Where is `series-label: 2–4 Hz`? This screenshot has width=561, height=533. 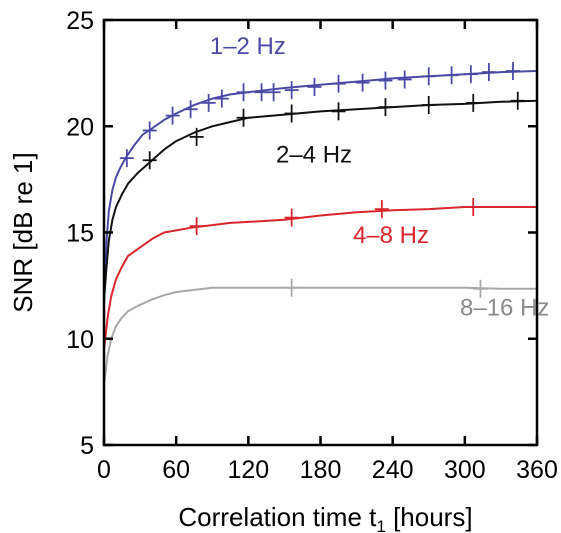
series-label: 2–4 Hz is located at coordinates (314, 154).